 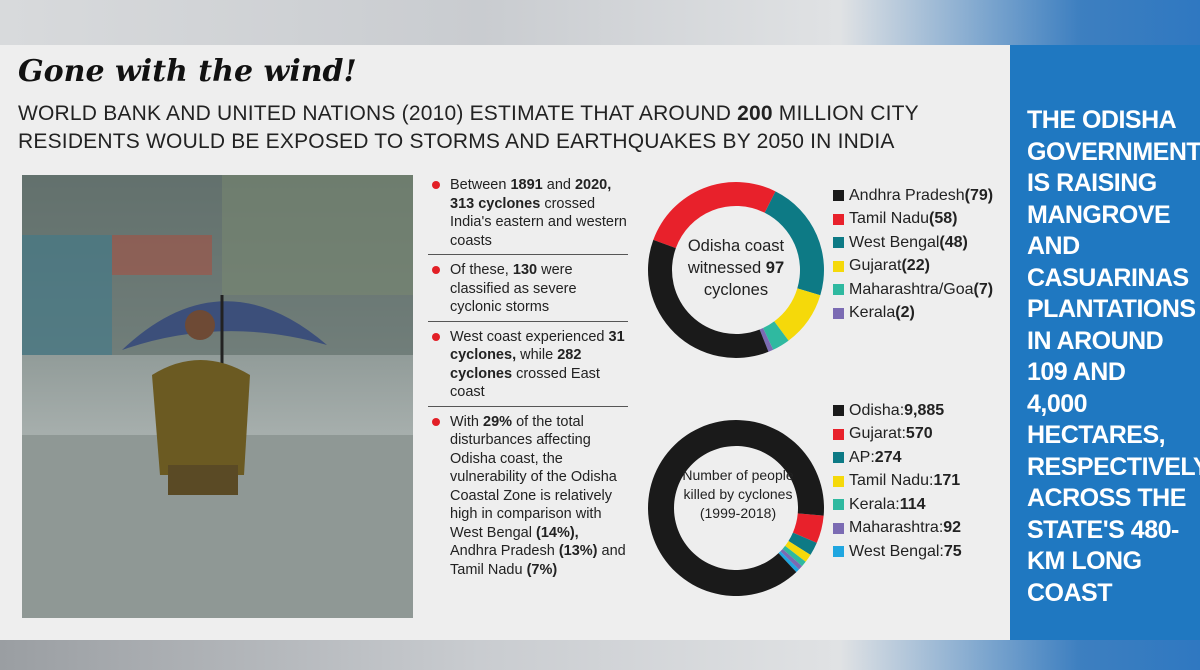 What do you see at coordinates (912, 504) in the screenshot?
I see `legend-value: 114` at bounding box center [912, 504].